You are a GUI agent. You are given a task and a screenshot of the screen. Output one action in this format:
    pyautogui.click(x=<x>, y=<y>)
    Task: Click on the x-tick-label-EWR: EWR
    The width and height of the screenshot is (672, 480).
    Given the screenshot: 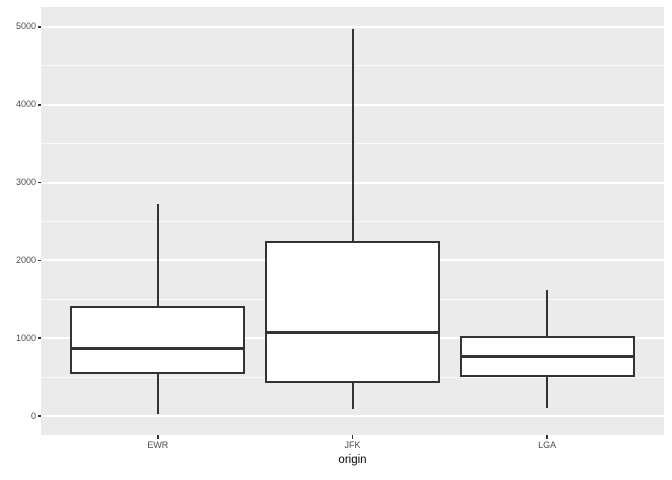 What is the action you would take?
    pyautogui.click(x=158, y=445)
    